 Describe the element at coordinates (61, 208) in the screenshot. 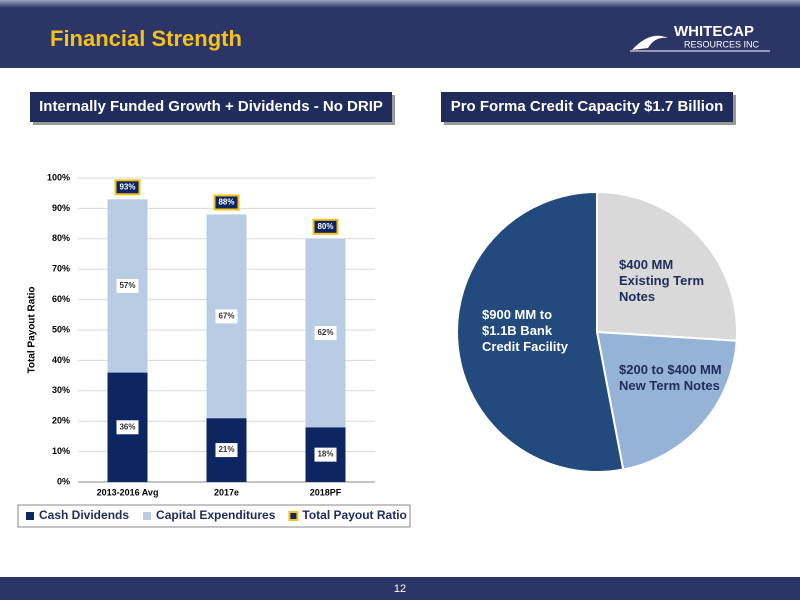

I see `y-tick-label: 90%` at that location.